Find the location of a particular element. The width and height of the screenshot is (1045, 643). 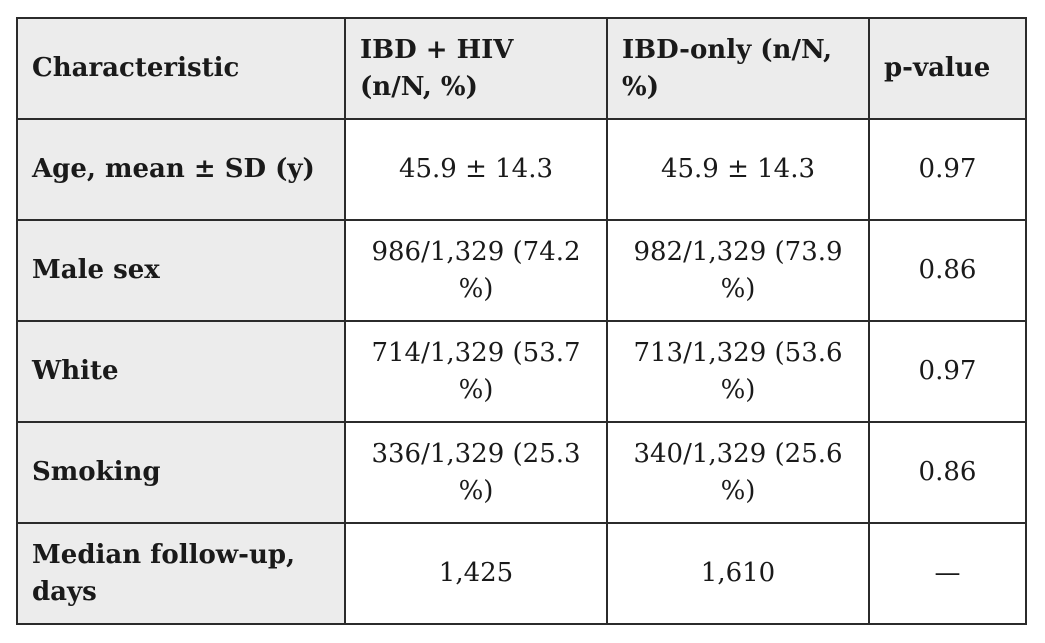

cell-smoking-p-value: 0.86 is located at coordinates (947, 472).